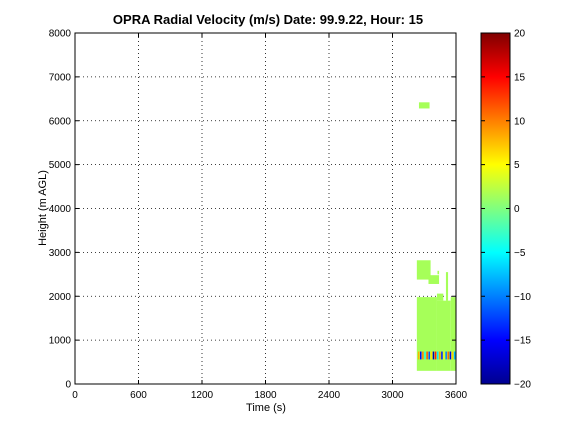 This screenshot has width=576, height=437. What do you see at coordinates (138, 395) in the screenshot?
I see `x-tick-label: 600` at bounding box center [138, 395].